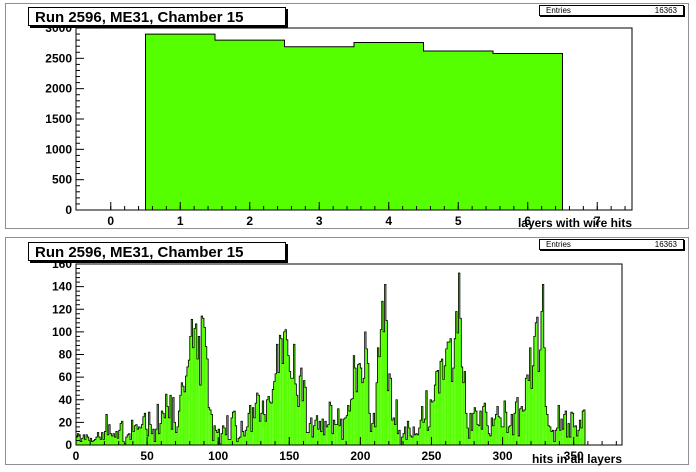 The width and height of the screenshot is (696, 472). What do you see at coordinates (76, 456) in the screenshot?
I see `x-tick-label: 0` at bounding box center [76, 456].